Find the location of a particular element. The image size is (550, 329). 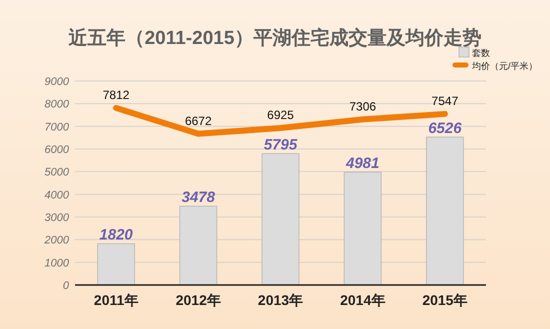

data-label: 6925 is located at coordinates (280, 115).